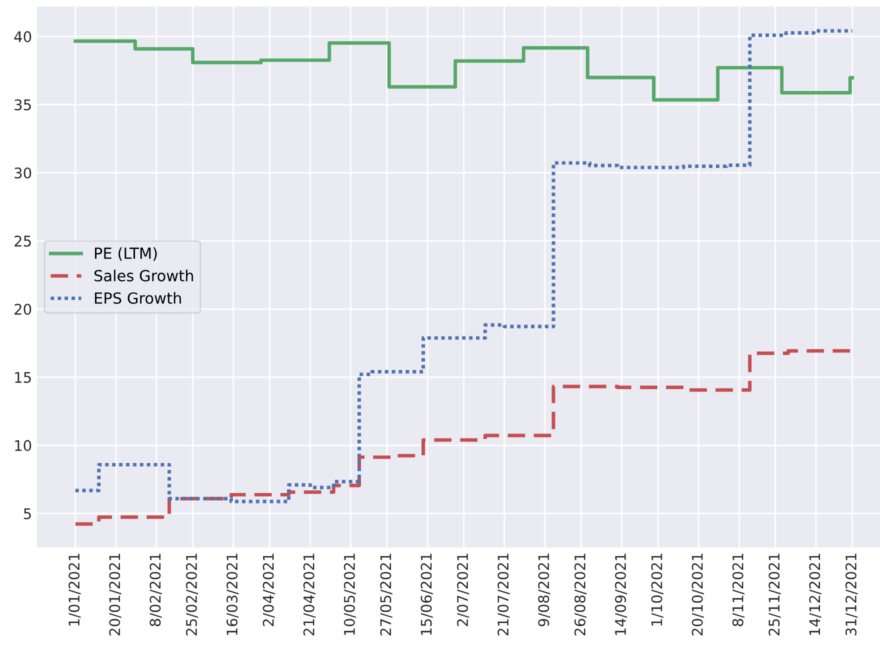  I want to click on x-tick-label: 2/04/2021, so click(268, 590).